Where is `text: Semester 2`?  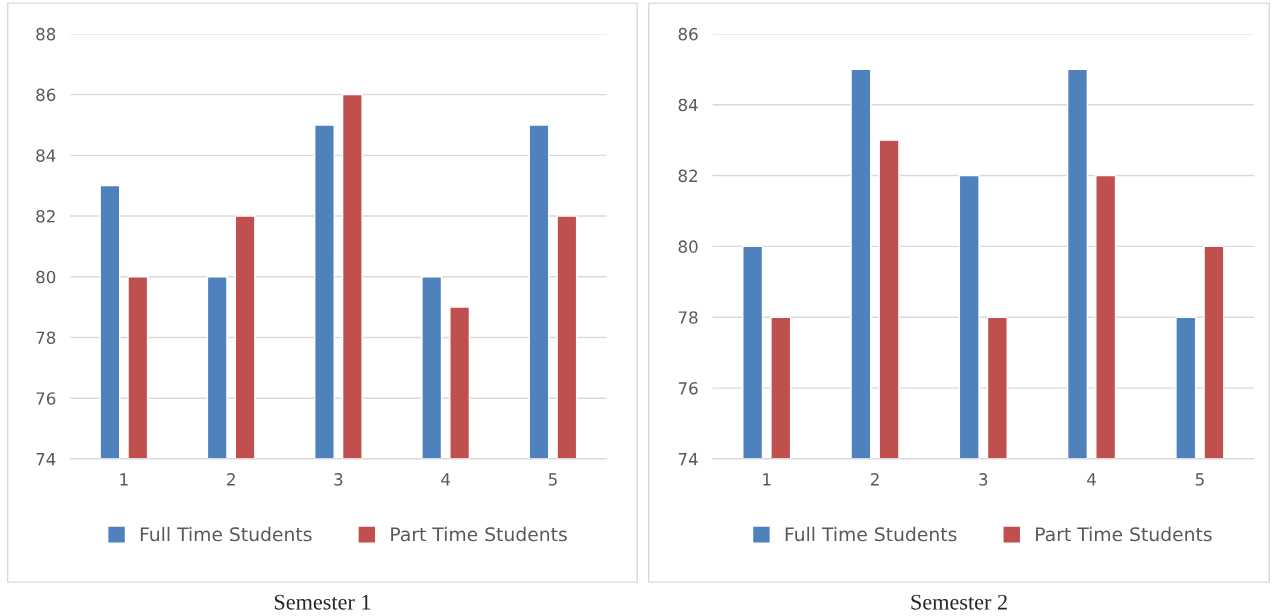
text: Semester 2 is located at coordinates (959, 602).